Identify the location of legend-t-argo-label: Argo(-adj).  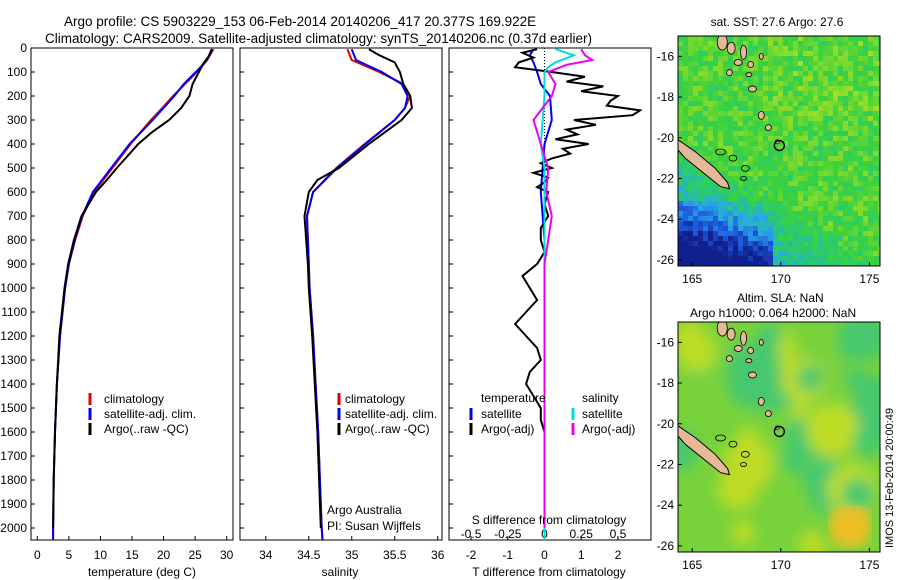
(507, 429).